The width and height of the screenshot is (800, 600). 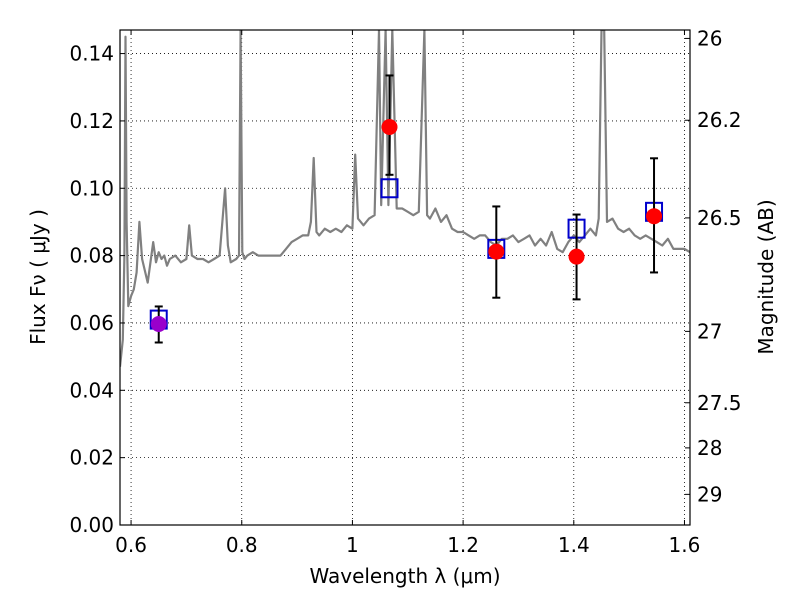 What do you see at coordinates (709, 448) in the screenshot?
I see `y2-tick-label: 28` at bounding box center [709, 448].